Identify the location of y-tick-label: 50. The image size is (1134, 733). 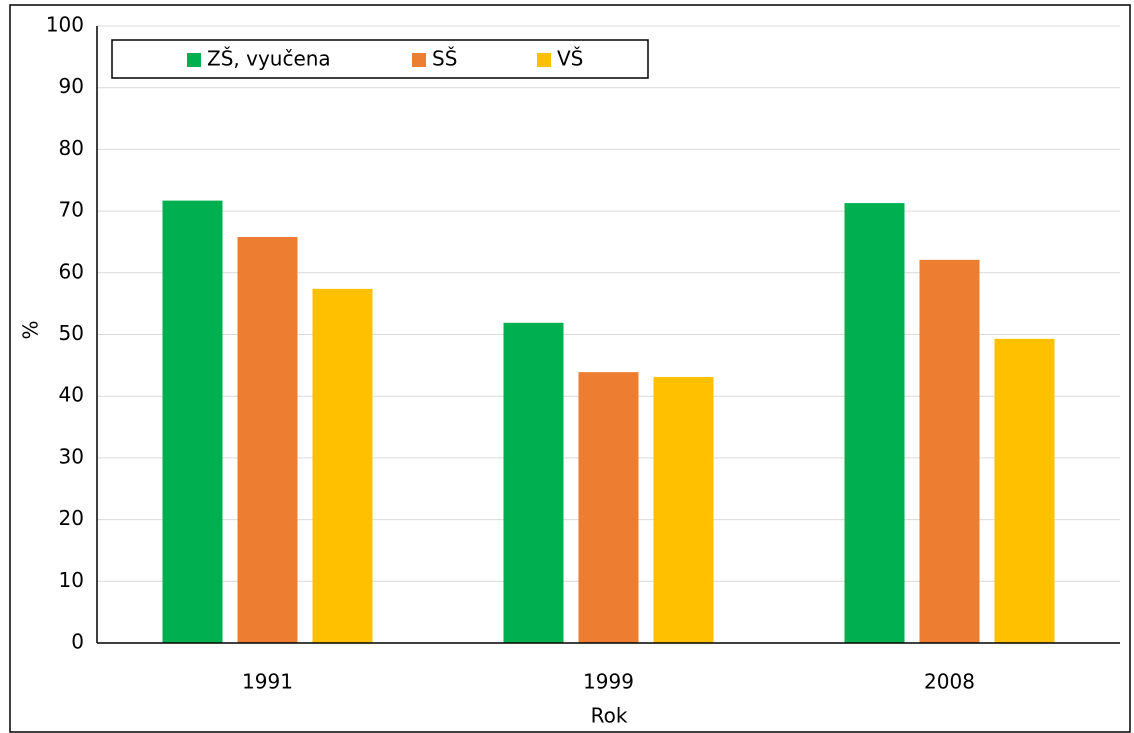
(71, 333).